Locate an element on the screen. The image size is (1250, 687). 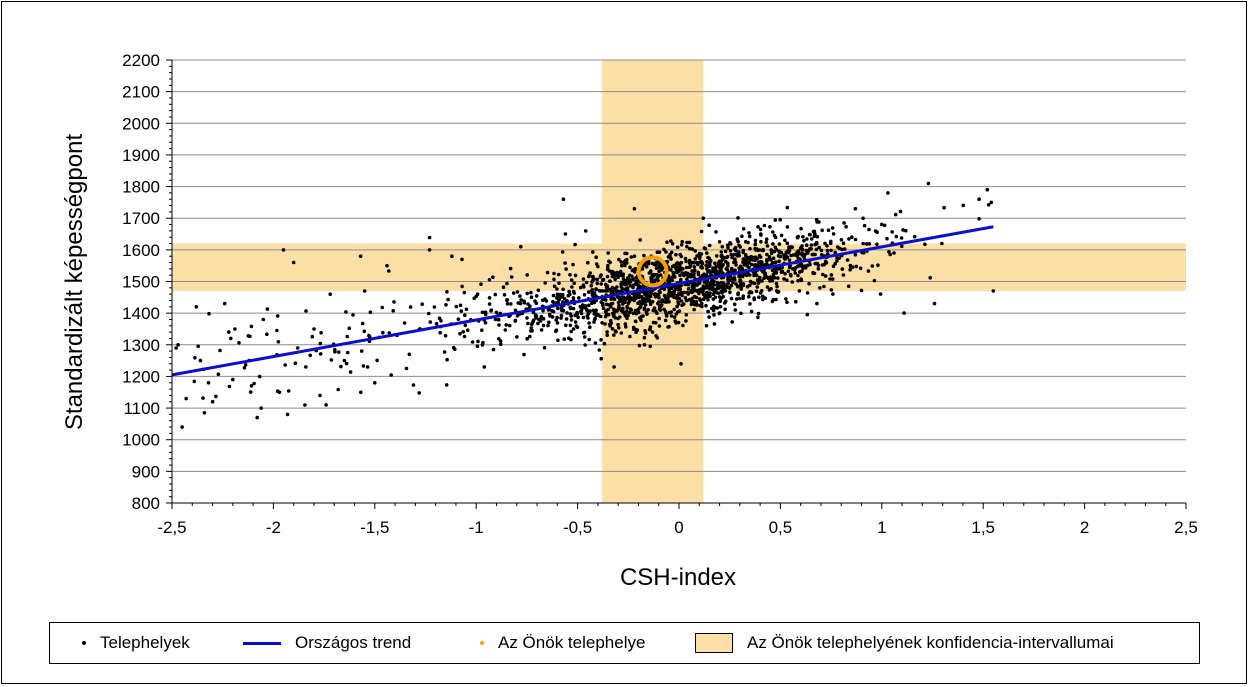
x-tick-label: -2 is located at coordinates (273, 527).